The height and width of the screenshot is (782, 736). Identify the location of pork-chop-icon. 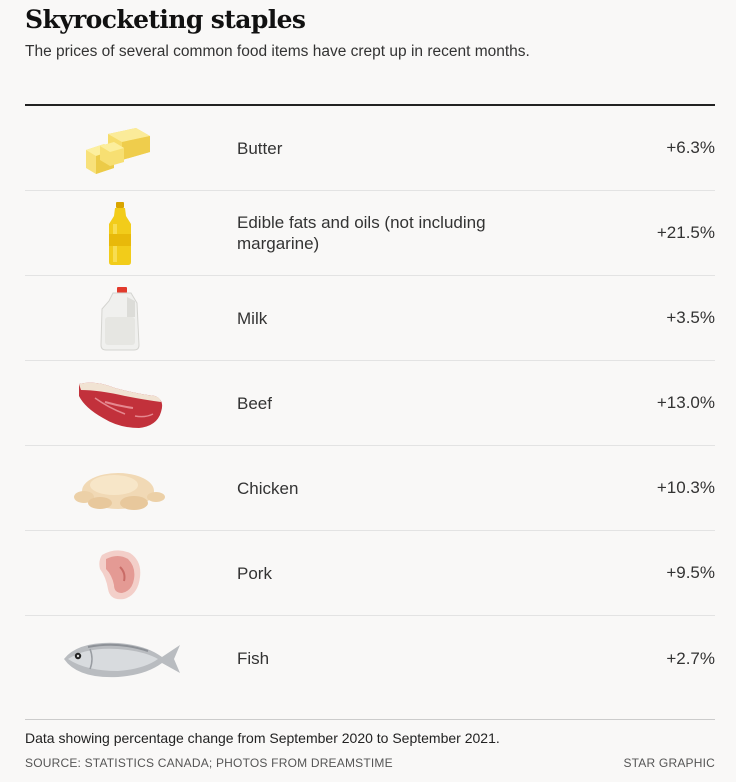
(120, 573).